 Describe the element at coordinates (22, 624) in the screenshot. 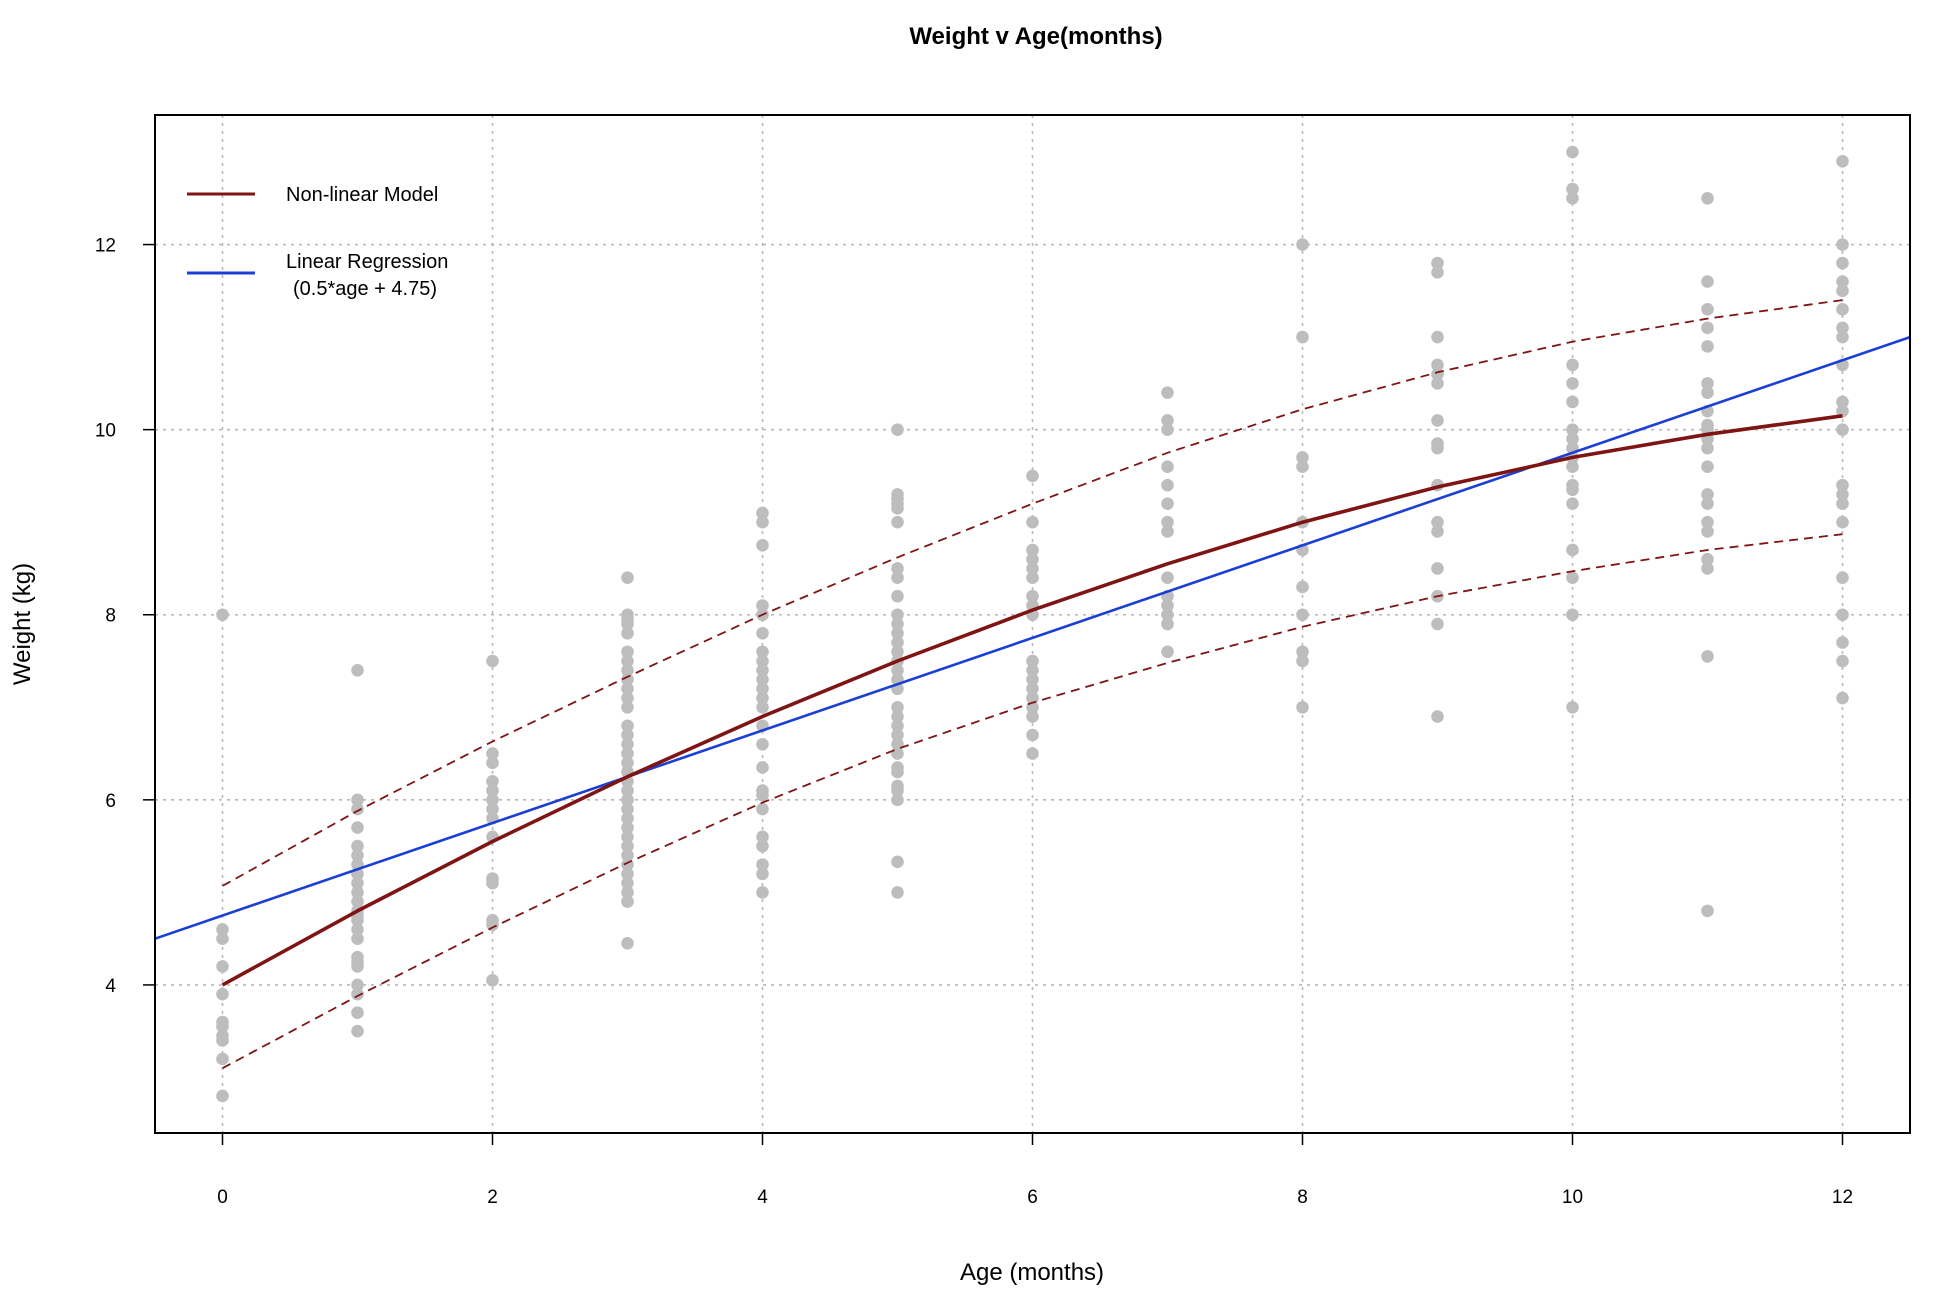

I see `y-axis-label: Weight (kg)` at that location.